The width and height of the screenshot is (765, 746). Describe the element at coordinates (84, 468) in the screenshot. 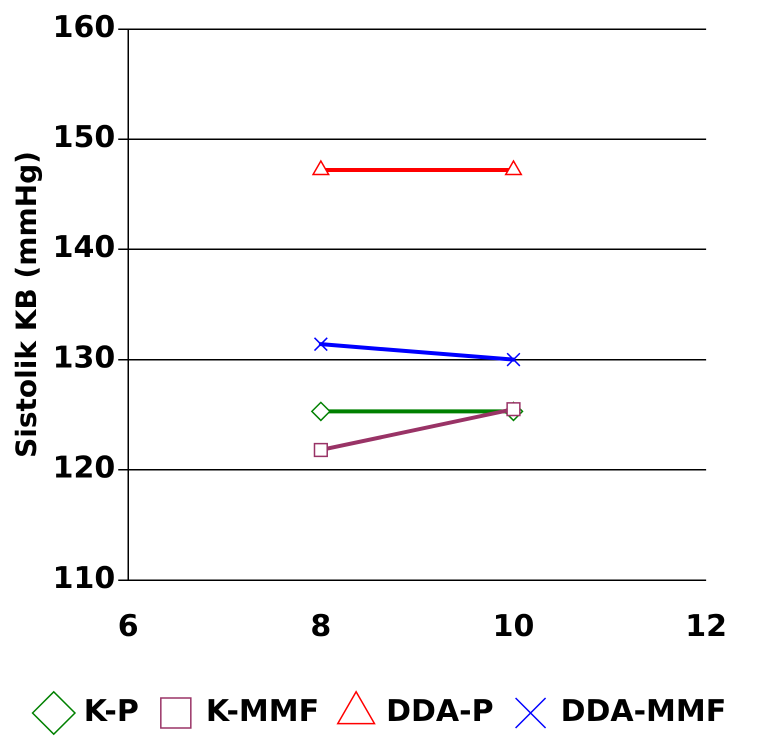

I see `y-tick-label: 120` at that location.